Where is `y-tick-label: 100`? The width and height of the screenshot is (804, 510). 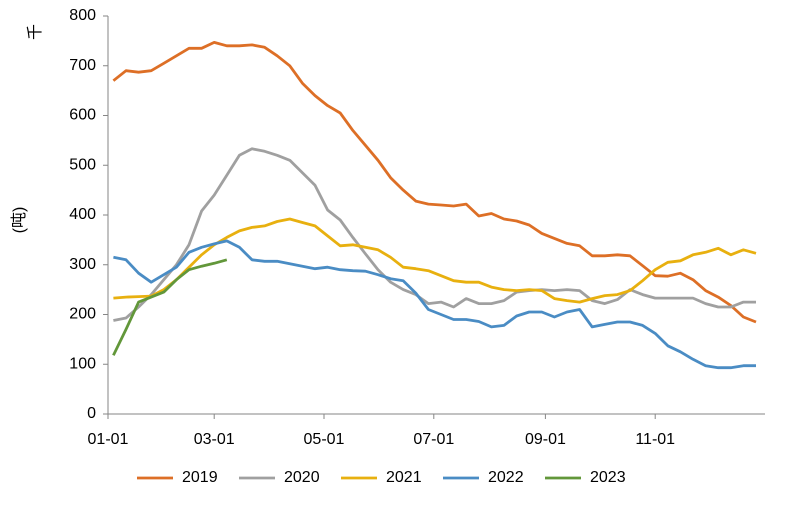
y-tick-label: 100 is located at coordinates (82, 363).